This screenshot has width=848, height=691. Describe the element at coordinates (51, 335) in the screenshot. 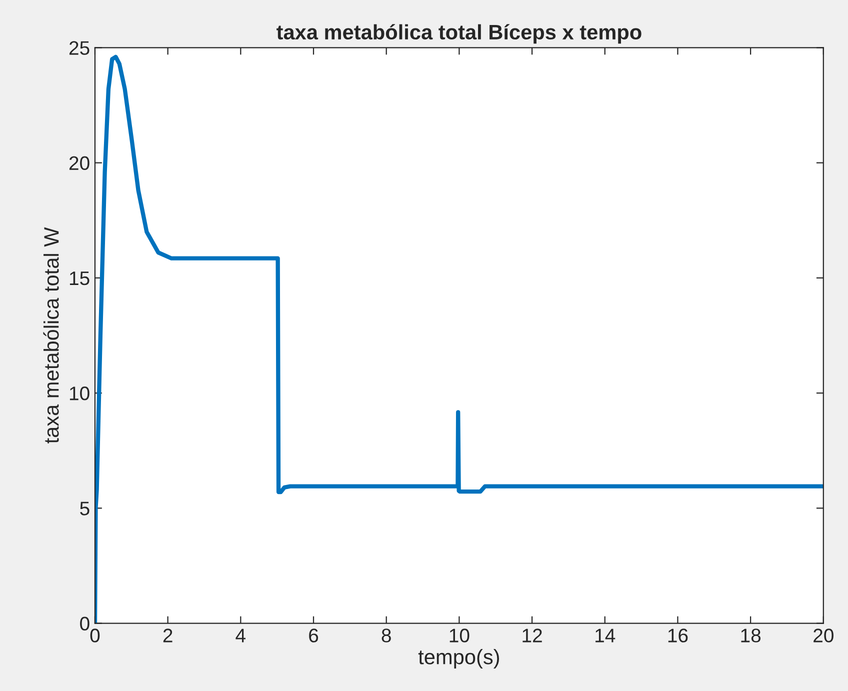

I see `y-axis-title: taxa metabólica total W` at that location.